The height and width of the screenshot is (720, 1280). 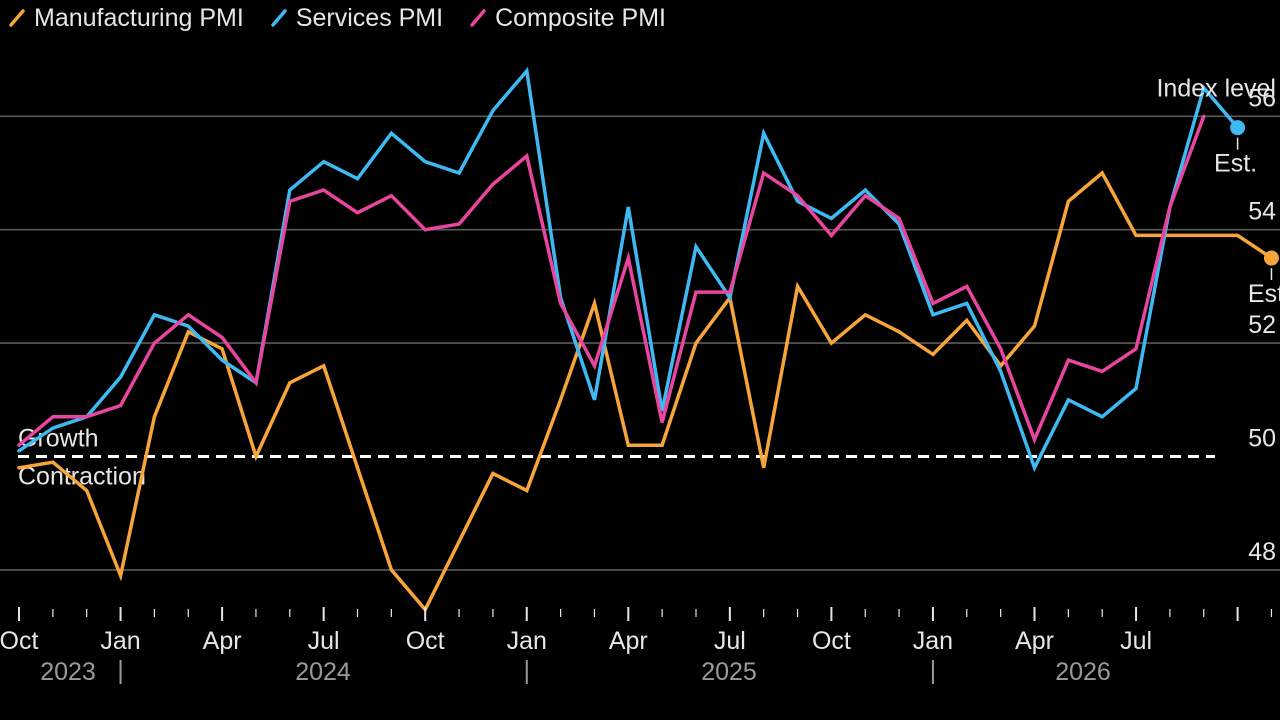 What do you see at coordinates (580, 17) in the screenshot?
I see `legend-label-composite: Composite PMI` at bounding box center [580, 17].